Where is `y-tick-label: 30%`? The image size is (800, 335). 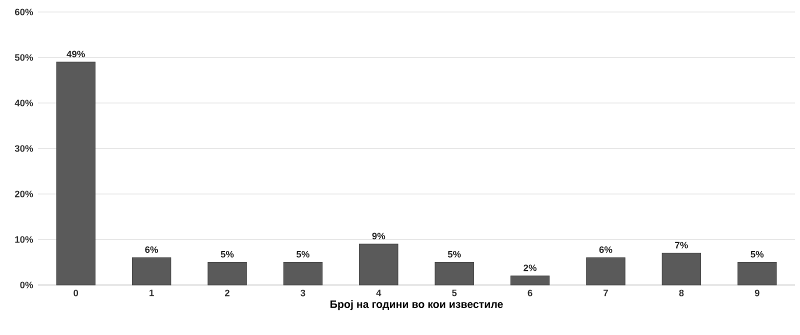
y-tick-label: 30% is located at coordinates (24, 148).